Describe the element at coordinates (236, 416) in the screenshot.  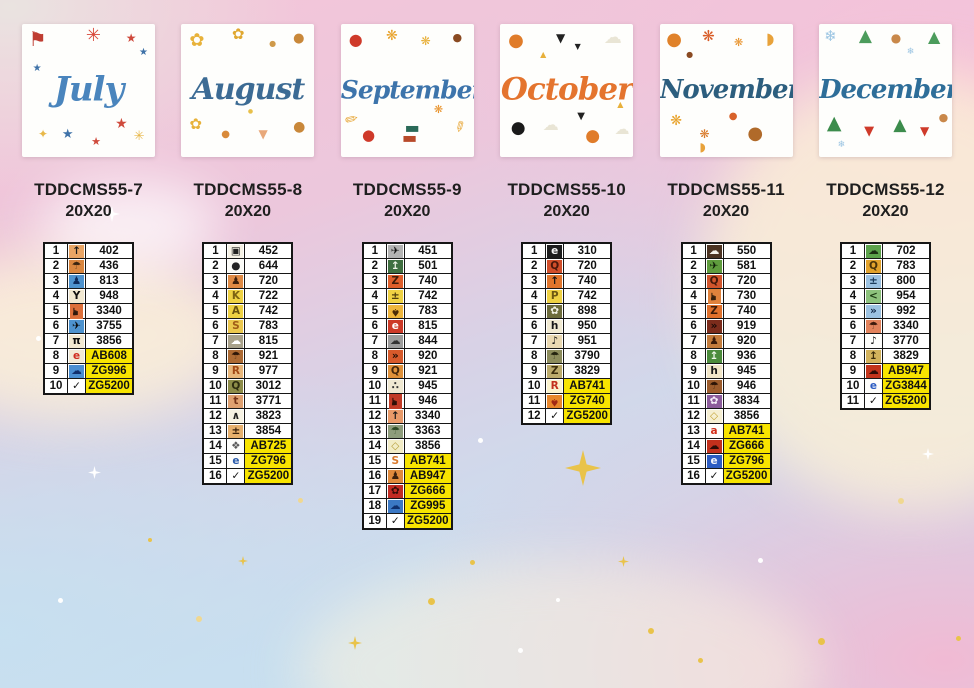
I see `symbol-glyph: ∧` at that location.